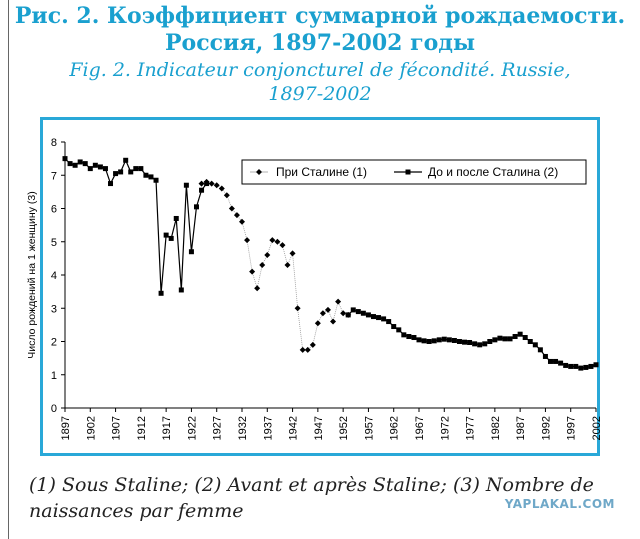  I want to click on x-tick-label: 1992, so click(546, 428).